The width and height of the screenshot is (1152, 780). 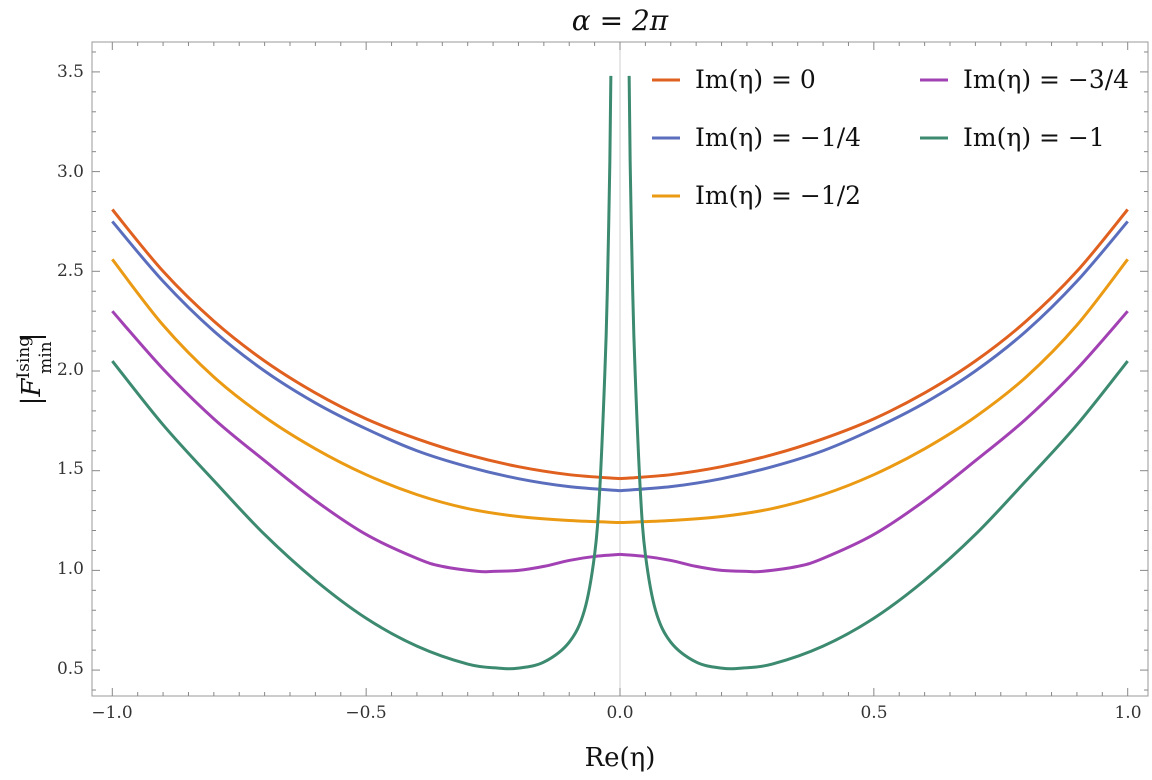 What do you see at coordinates (778, 137) in the screenshot?
I see `legend-label: Im(η) = −1/4` at bounding box center [778, 137].